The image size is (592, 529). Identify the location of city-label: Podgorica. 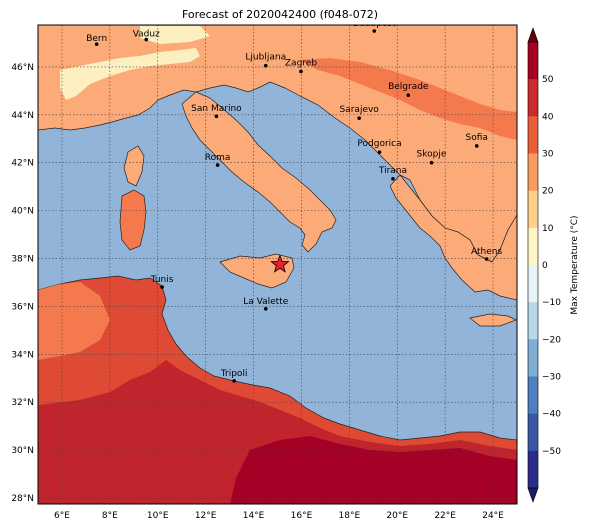
(379, 144).